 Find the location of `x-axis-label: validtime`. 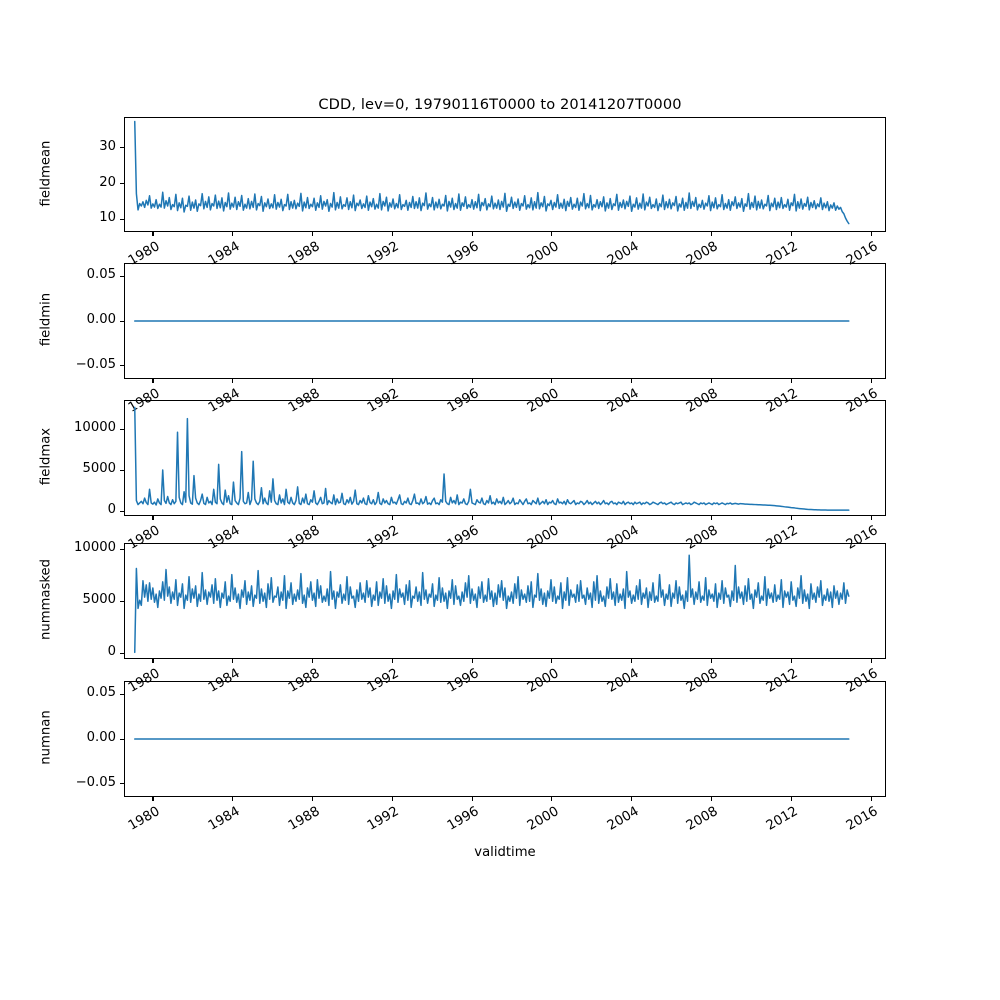

x-axis-label: validtime is located at coordinates (505, 852).